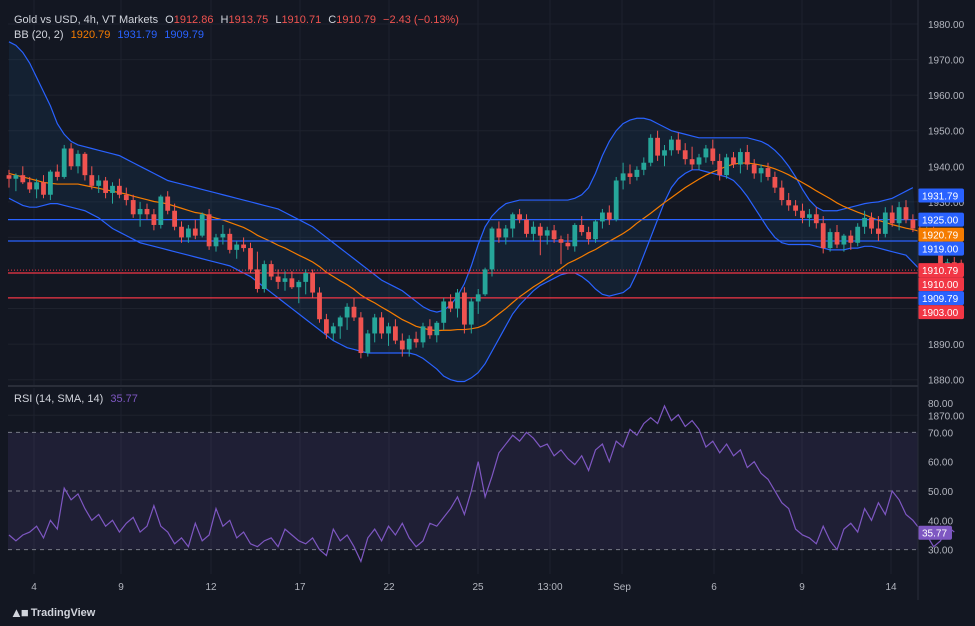  I want to click on tradingview-logo: ▲■ TradingView, so click(52, 612).